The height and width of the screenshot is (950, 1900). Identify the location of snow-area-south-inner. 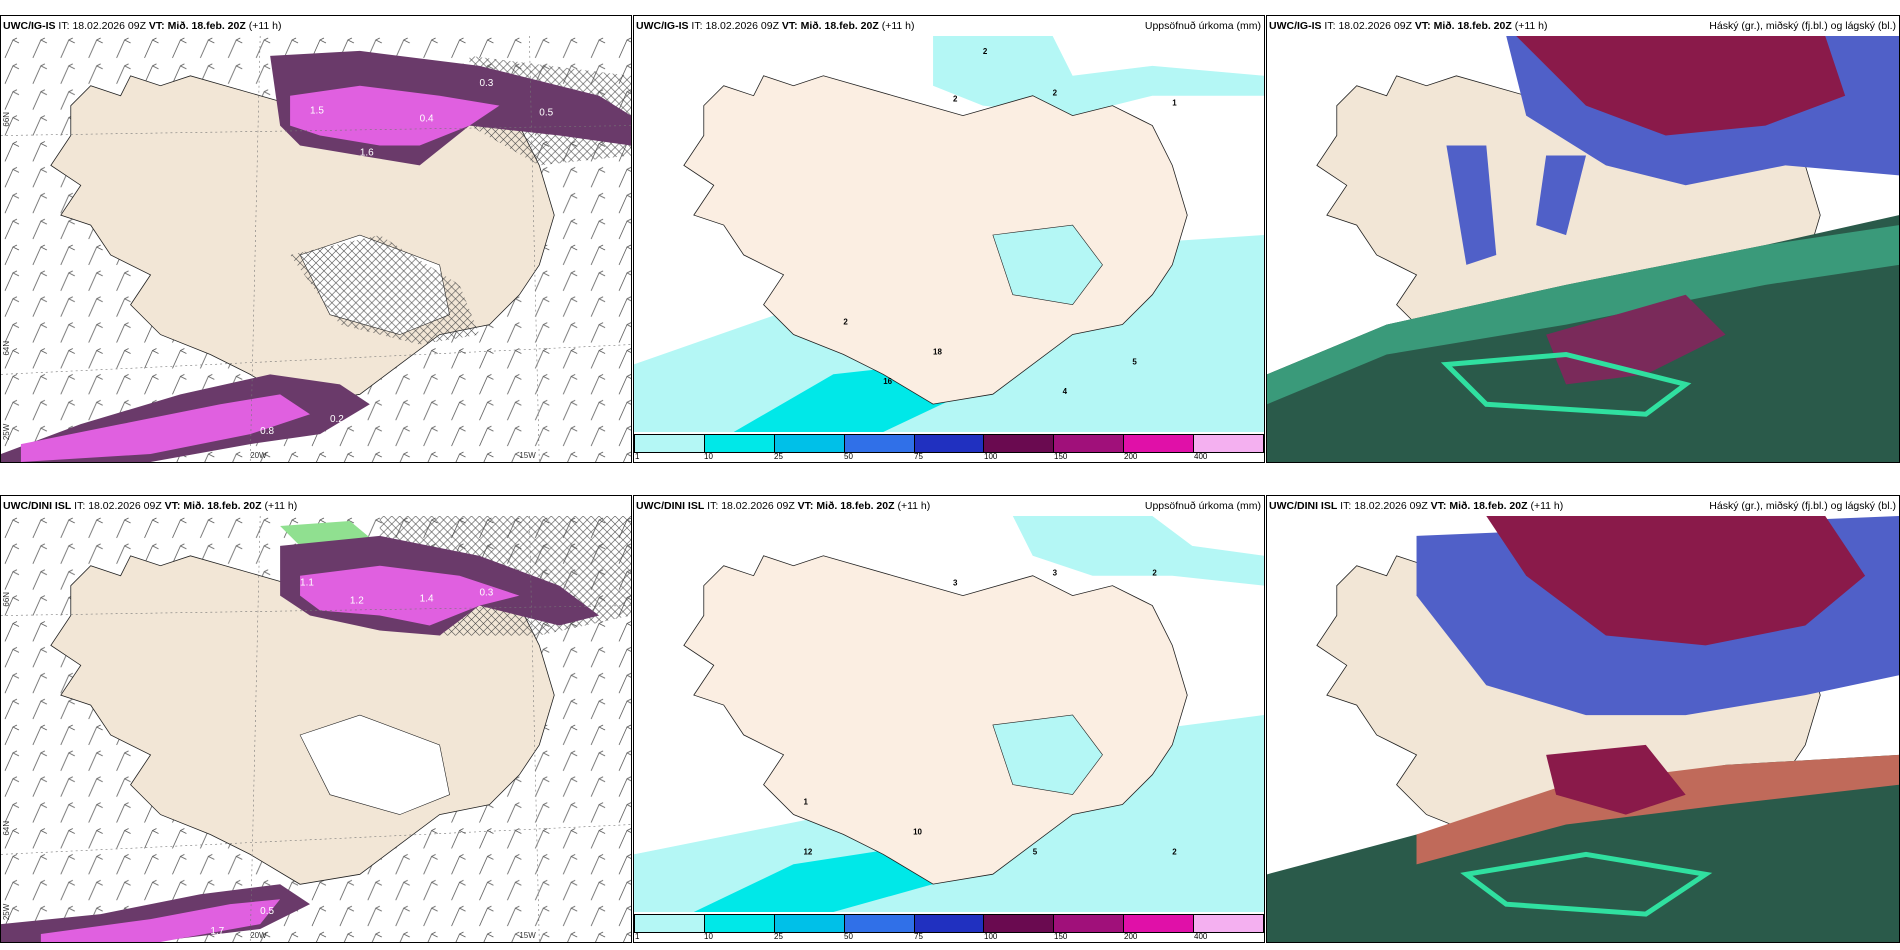
(160, 920).